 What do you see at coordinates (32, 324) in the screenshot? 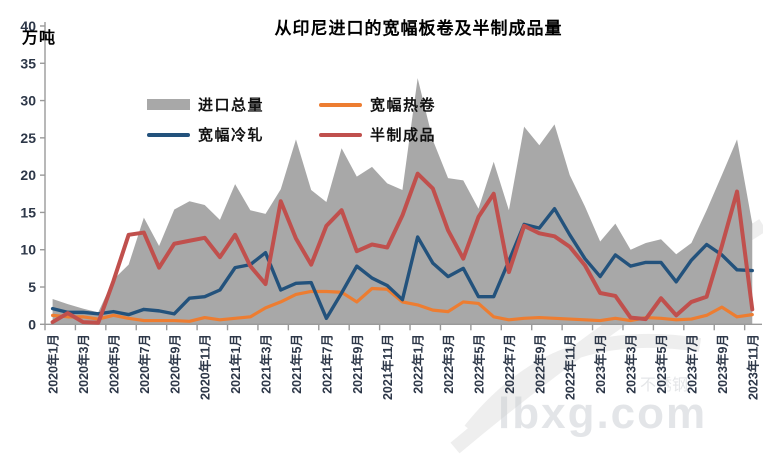
I see `y-tick-label: 0` at bounding box center [32, 324].